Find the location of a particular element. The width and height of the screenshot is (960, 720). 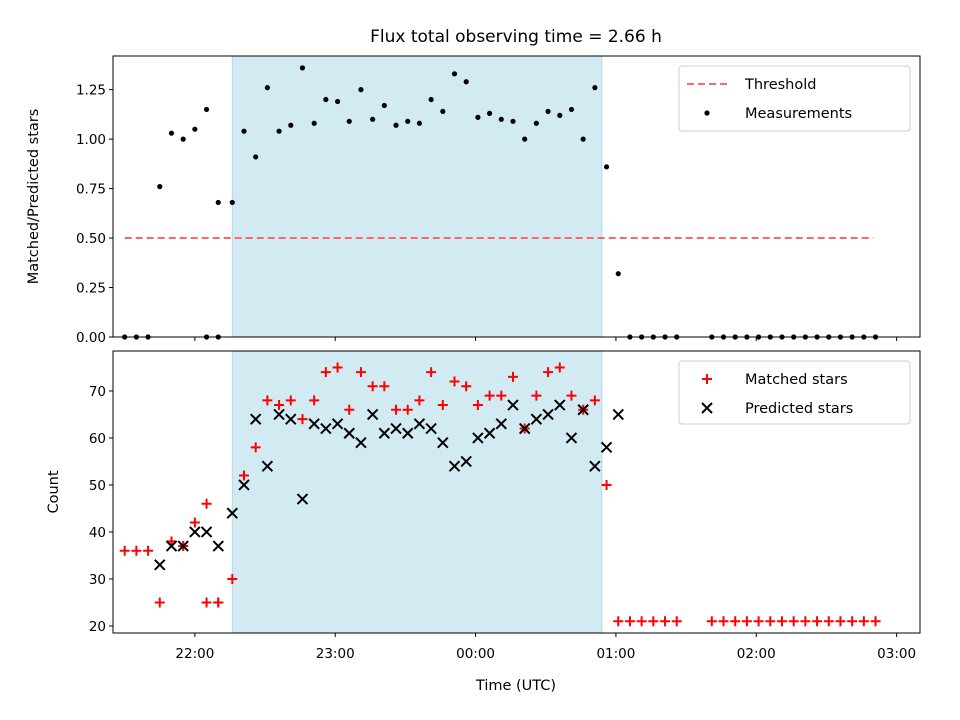

series-predicted-stars is located at coordinates (389, 485).